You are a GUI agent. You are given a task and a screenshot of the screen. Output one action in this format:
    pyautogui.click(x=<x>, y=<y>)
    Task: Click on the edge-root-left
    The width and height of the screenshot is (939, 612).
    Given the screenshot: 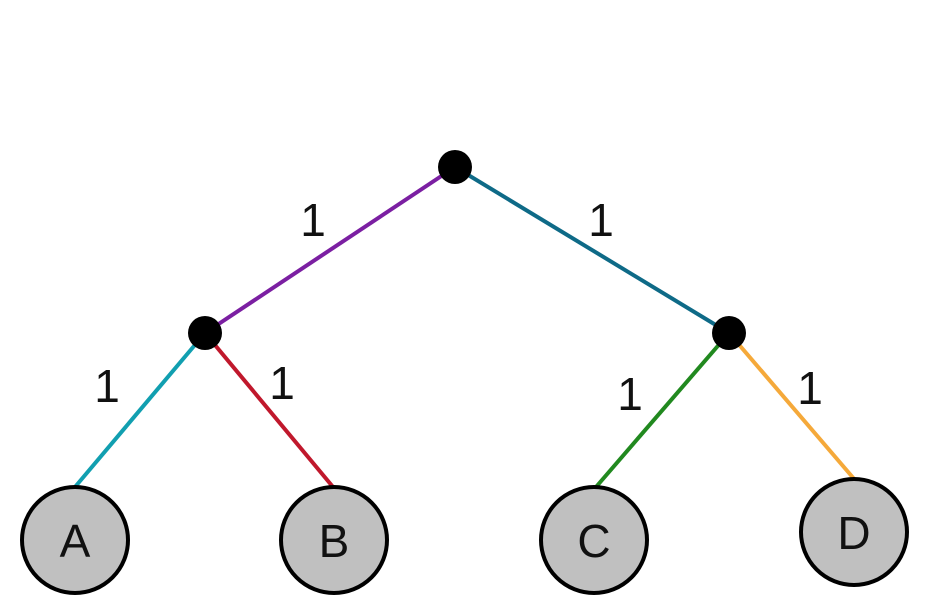 What is the action you would take?
    pyautogui.click(x=330, y=250)
    